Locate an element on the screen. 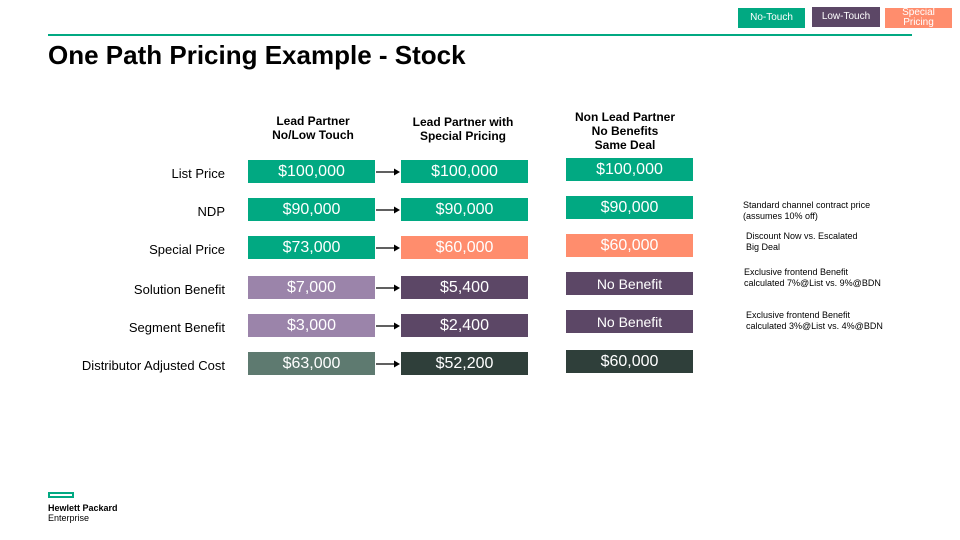  column-header-line: Lead Partner is located at coordinates (313, 121).